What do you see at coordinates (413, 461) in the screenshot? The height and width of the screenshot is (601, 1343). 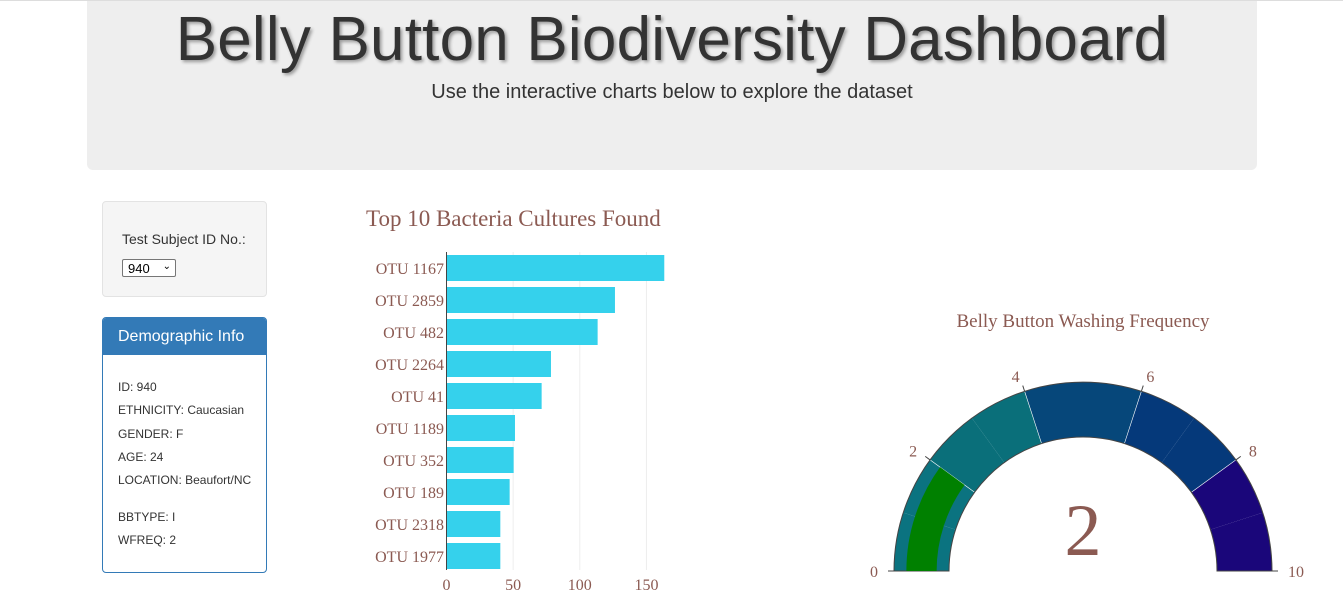 I see `y-tick-label: OTU 352` at bounding box center [413, 461].